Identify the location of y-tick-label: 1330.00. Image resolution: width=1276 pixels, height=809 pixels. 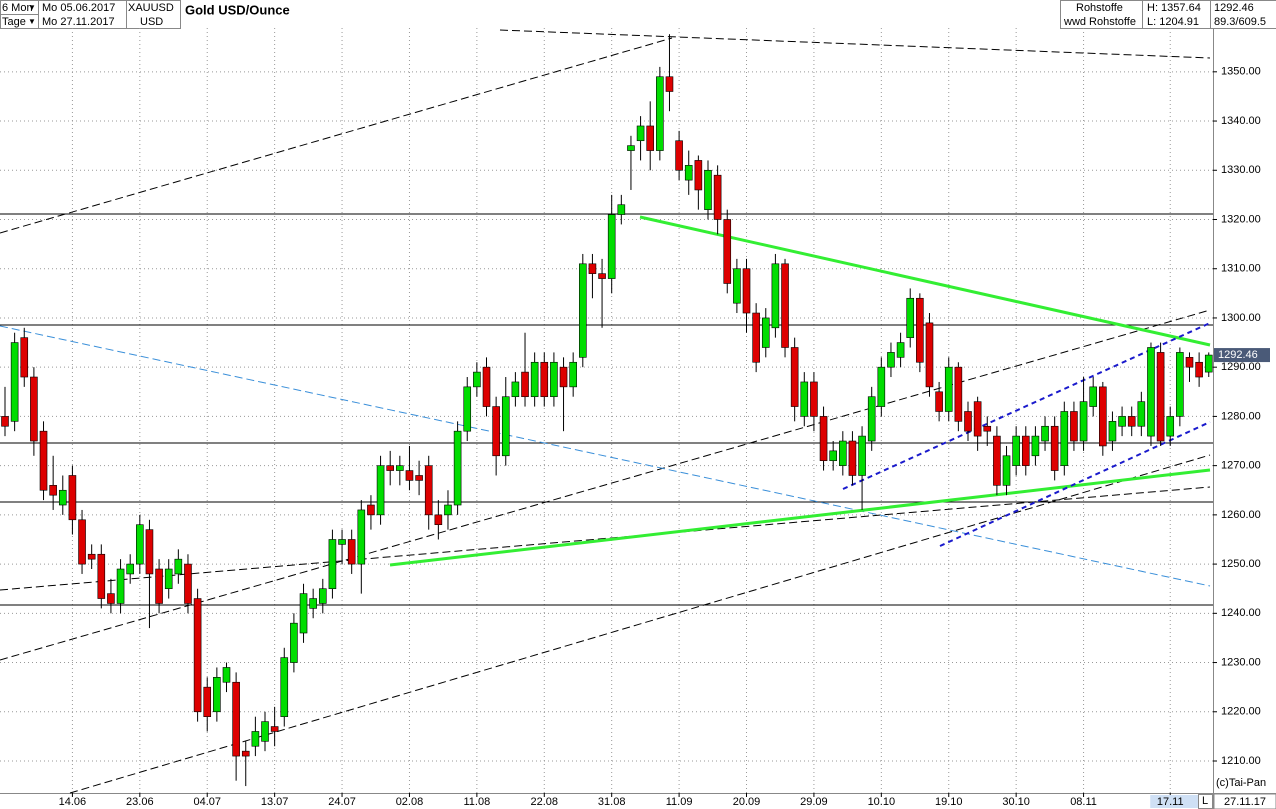
(1241, 170).